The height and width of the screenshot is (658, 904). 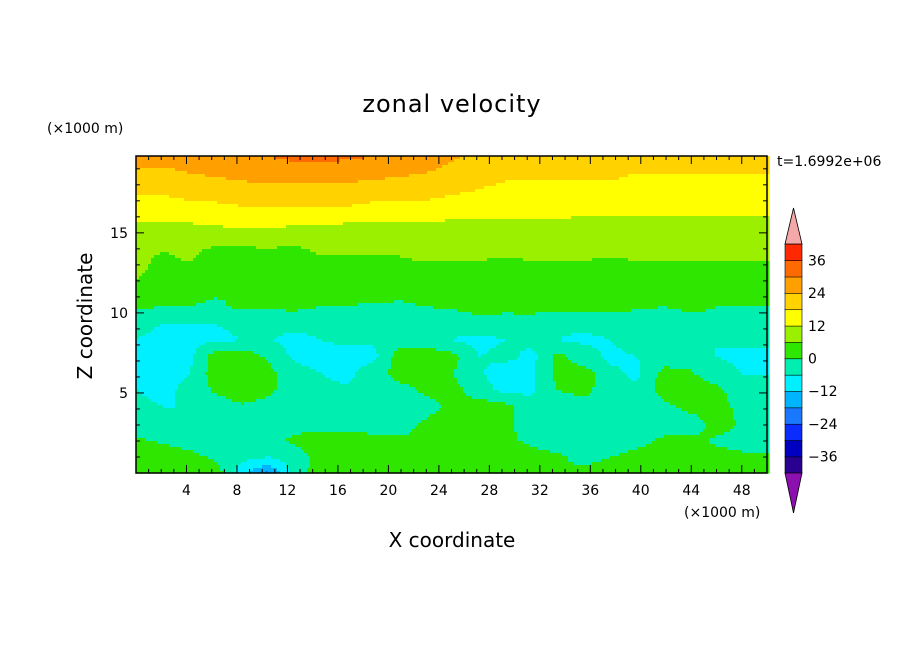 What do you see at coordinates (85, 129) in the screenshot?
I see `y-unit-label: (×1000 m)` at bounding box center [85, 129].